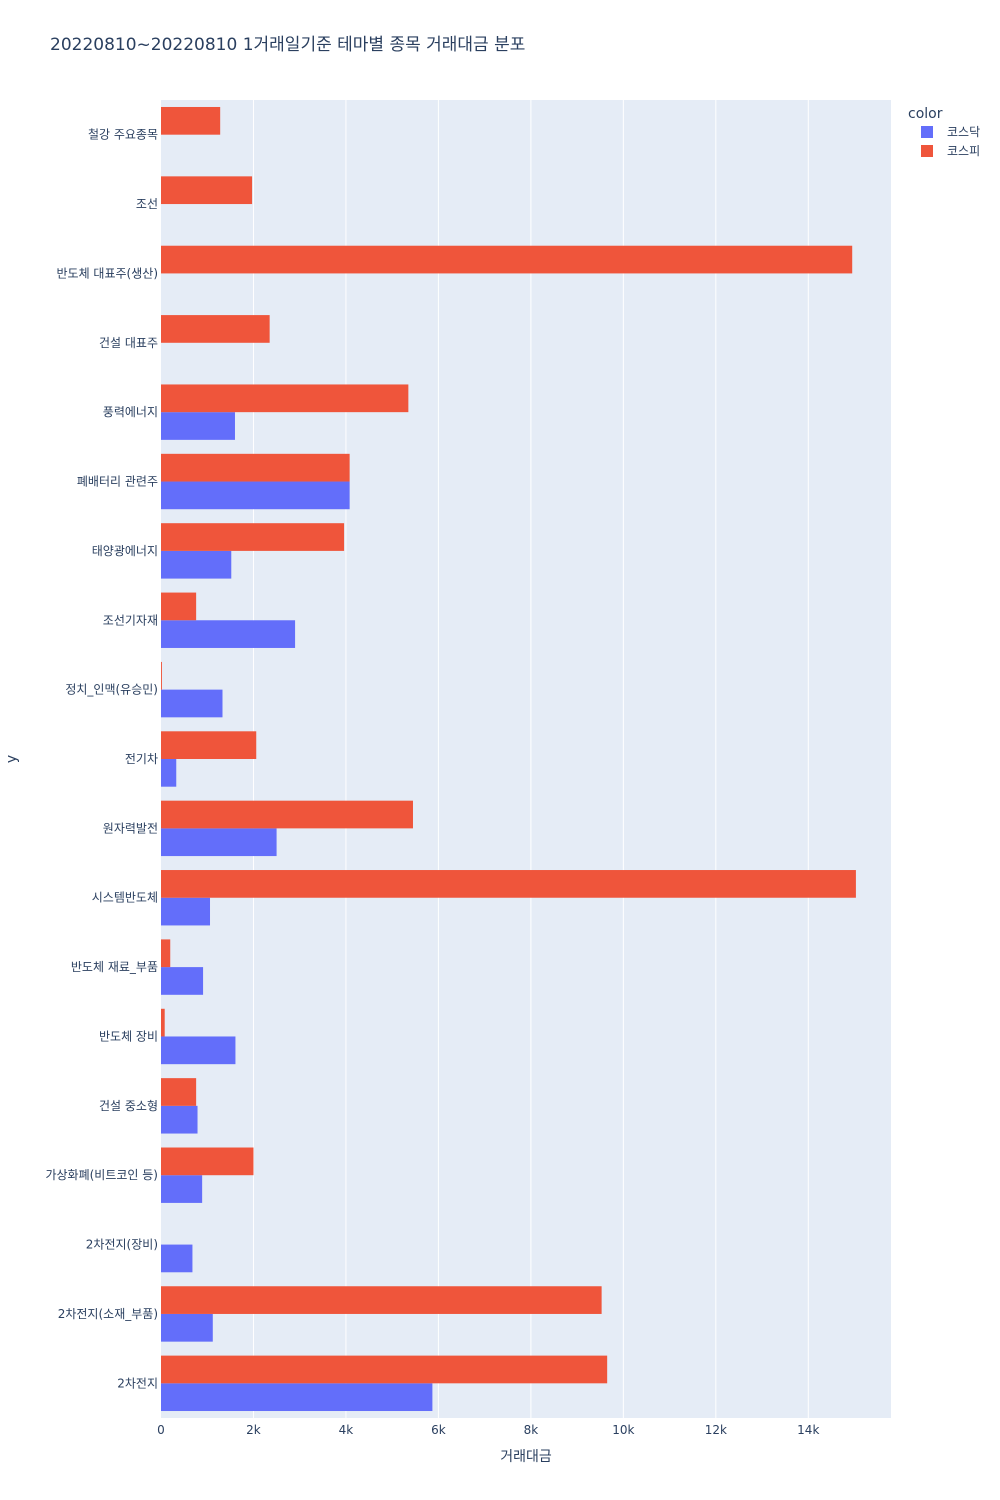 This screenshot has width=1000, height=1500. Describe the element at coordinates (111, 690) in the screenshot. I see `y-tick-label: 정치_인맥(유승민)` at that location.